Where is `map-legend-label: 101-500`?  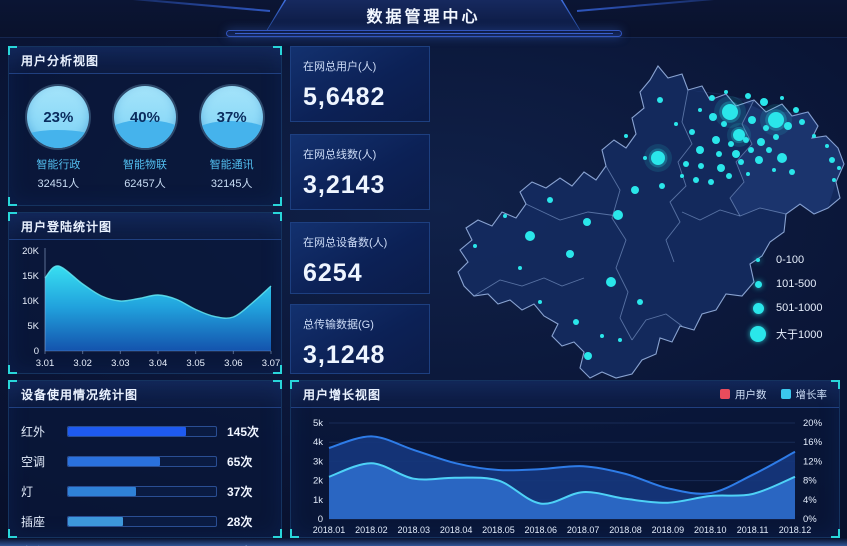
map-legend-label: 101-500 is located at coordinates (796, 284).